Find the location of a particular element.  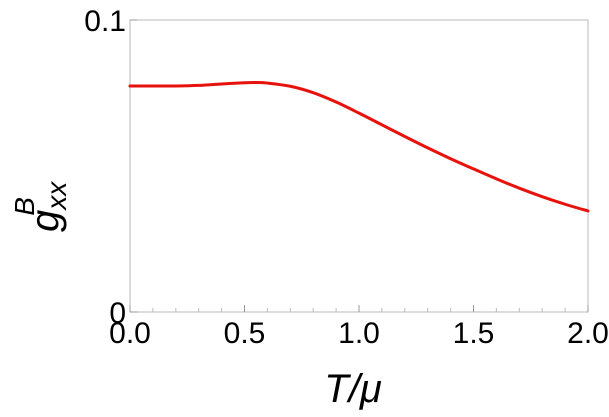

x-tick-label: 1.0 is located at coordinates (359, 333).